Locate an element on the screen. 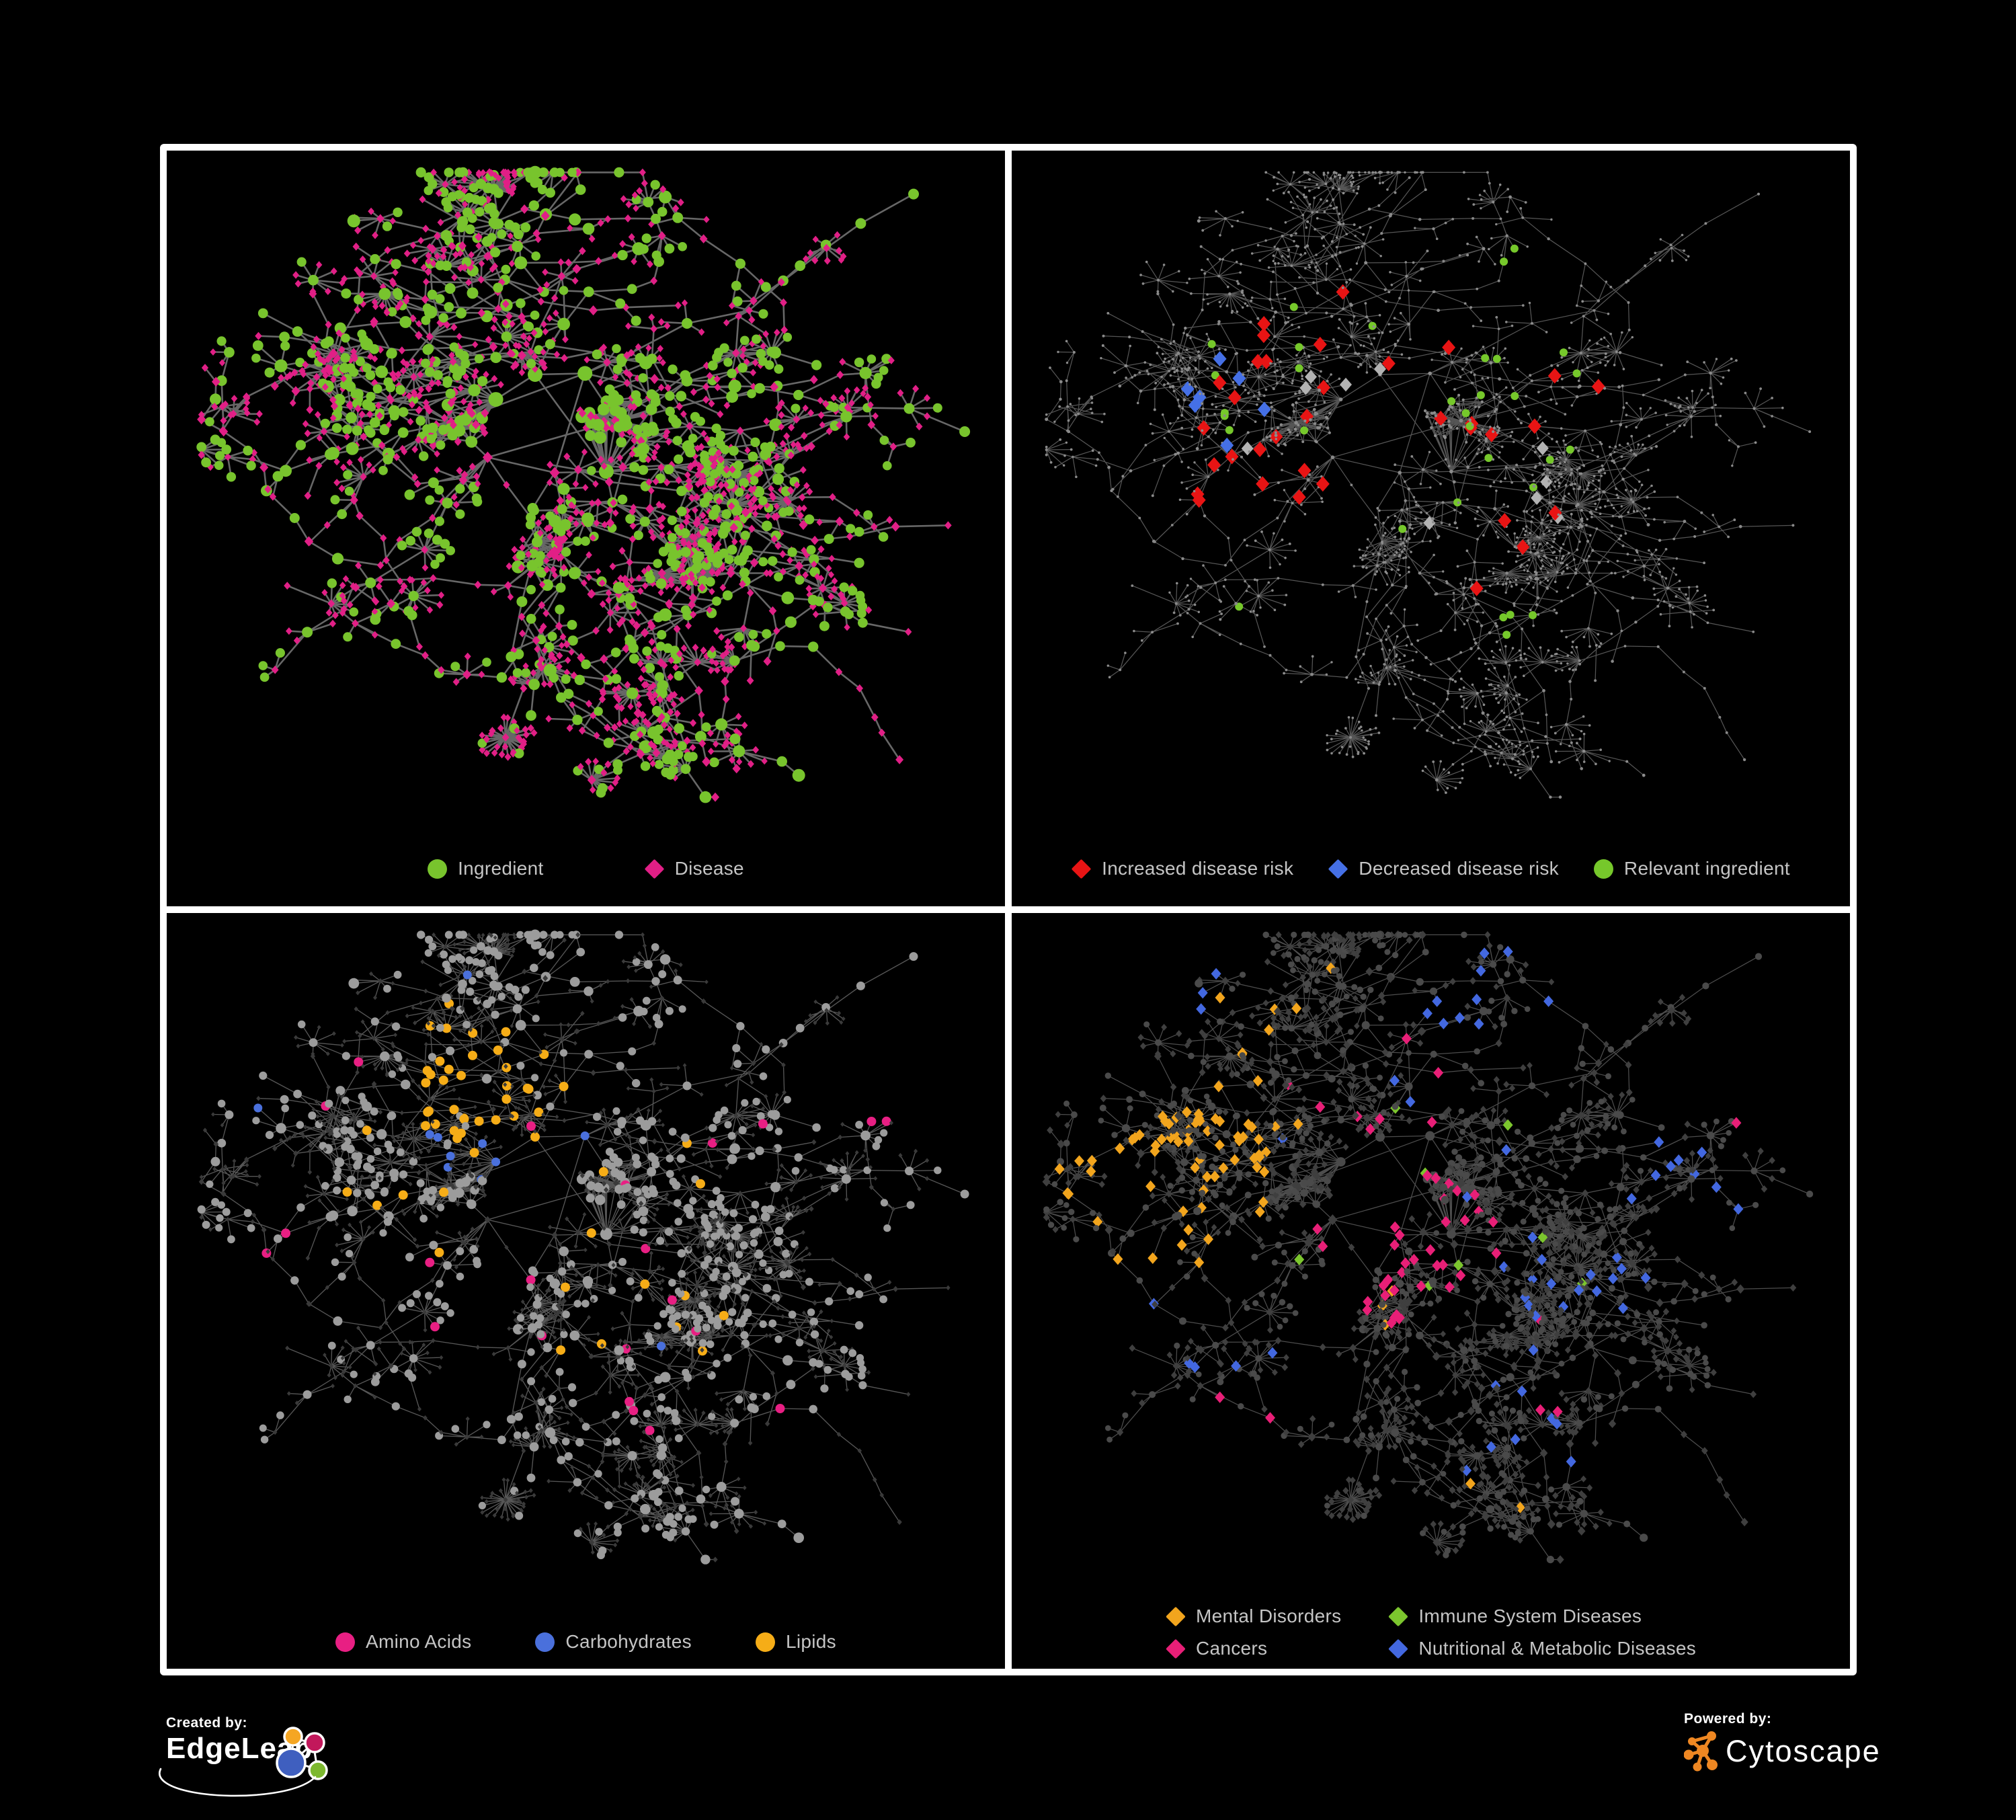 The image size is (2016, 1820). legend: Amino Acids Carbohydrates Lipids is located at coordinates (586, 1642).